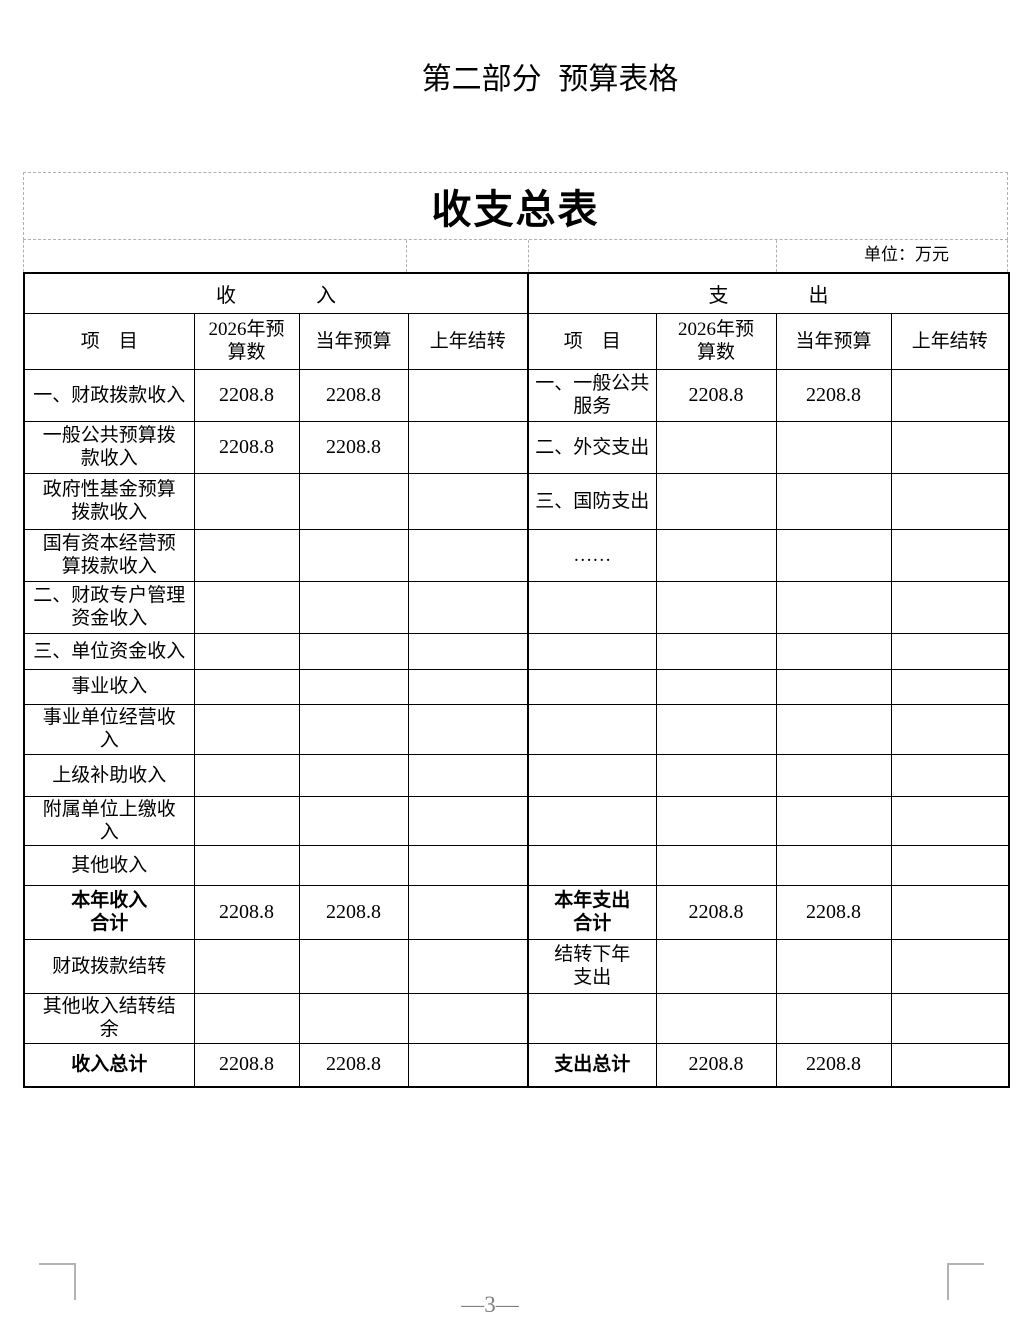 Image resolution: width=1029 pixels, height=1338 pixels. I want to click on table-row: 事业单位经营收 入, so click(516, 729).